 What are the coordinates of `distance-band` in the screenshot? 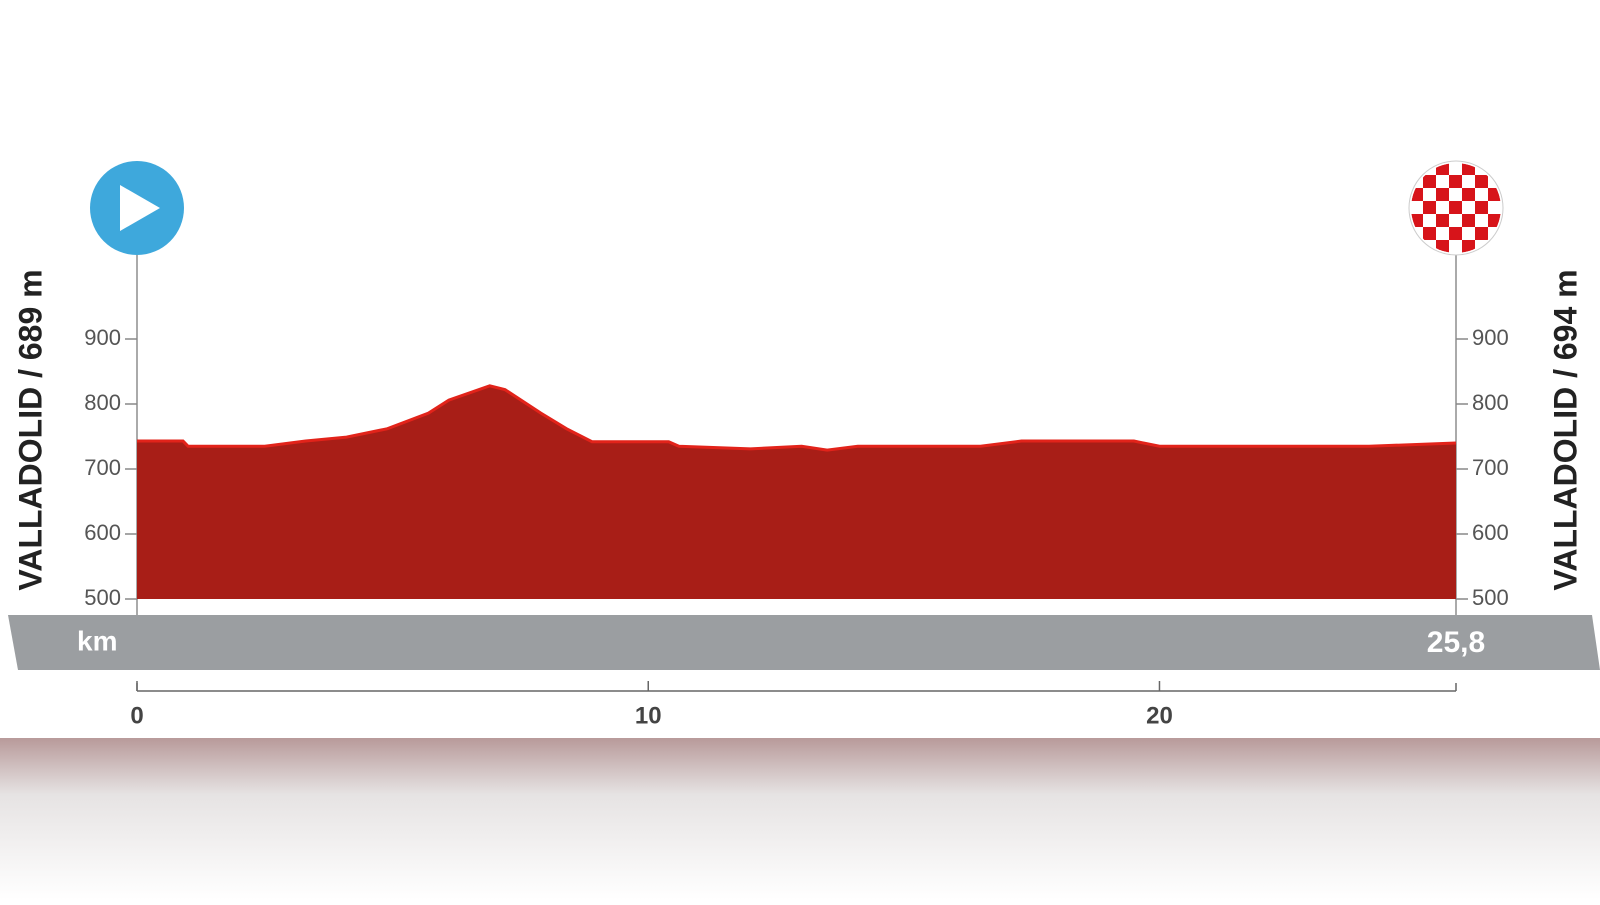 It's located at (804, 642).